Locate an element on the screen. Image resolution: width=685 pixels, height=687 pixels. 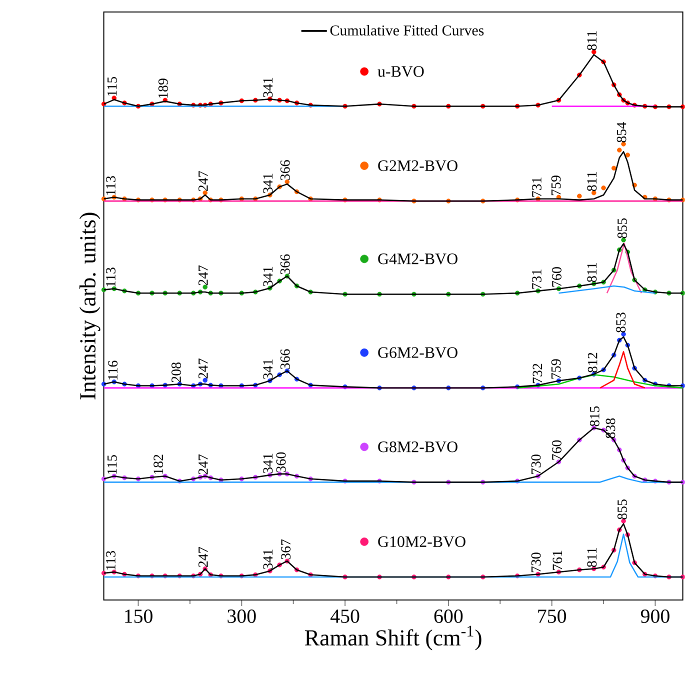
legend-label: G8M2-BVO is located at coordinates (418, 446).